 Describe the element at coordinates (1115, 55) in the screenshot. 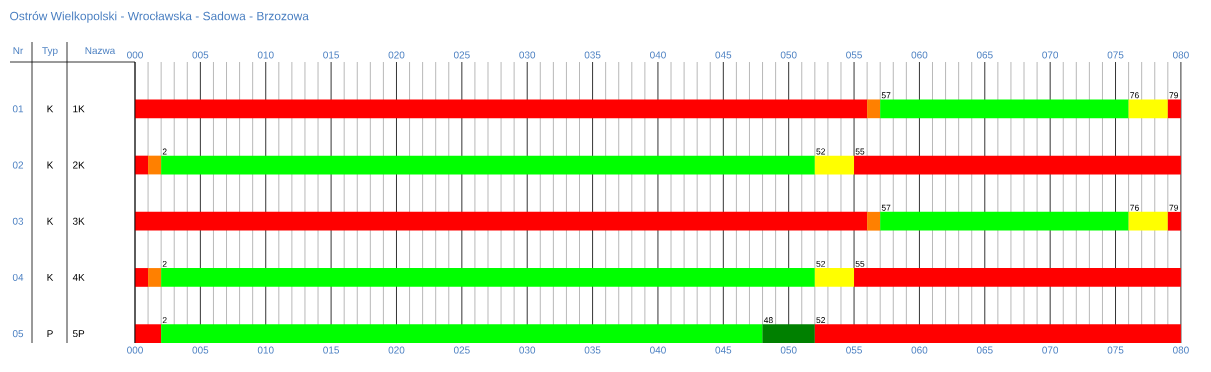

I see `x2-tick-label: 075` at that location.